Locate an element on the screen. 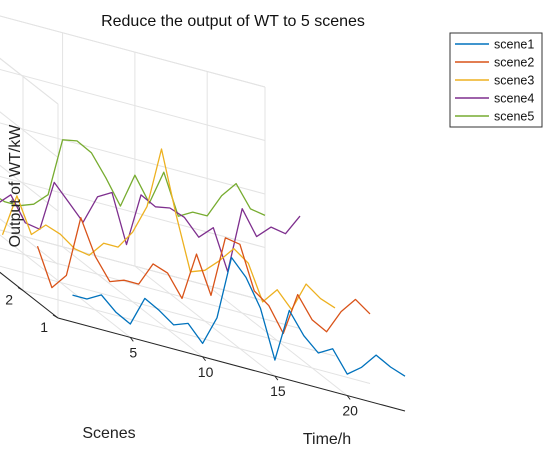 The width and height of the screenshot is (550, 450). y-tick-label: 1 is located at coordinates (44, 327).